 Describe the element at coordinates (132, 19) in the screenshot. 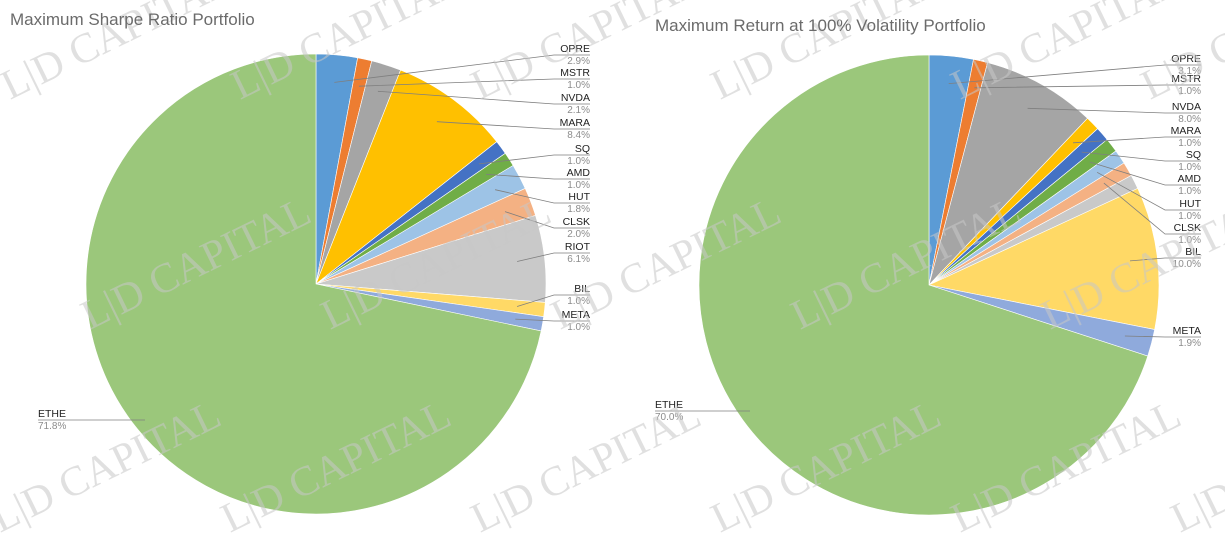

I see `chart-title-1: Maximum Sharpe Ratio Portfolio` at that location.